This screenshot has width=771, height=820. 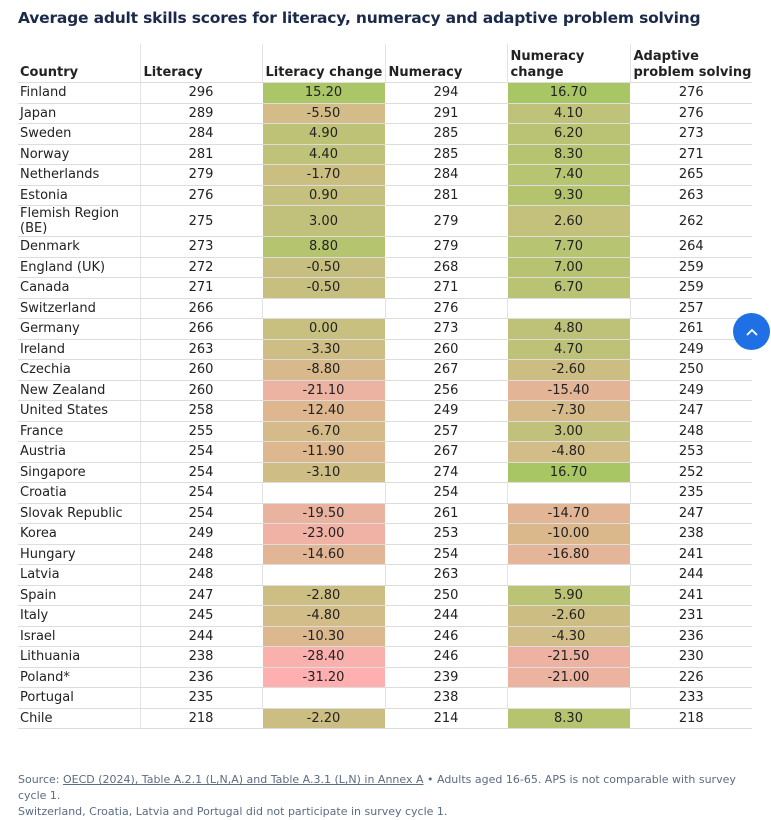 What do you see at coordinates (323, 616) in the screenshot?
I see `literacy-change-cell: -4.80` at bounding box center [323, 616].